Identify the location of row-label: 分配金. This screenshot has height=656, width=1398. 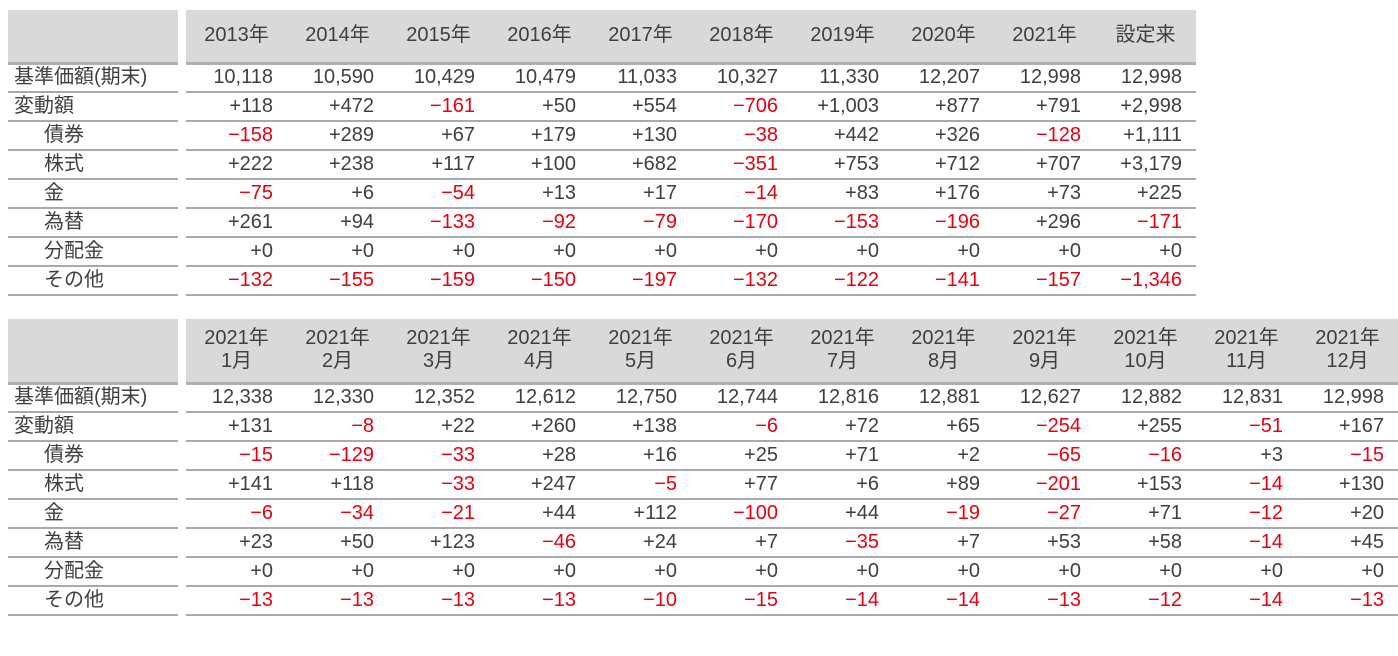
(93, 572).